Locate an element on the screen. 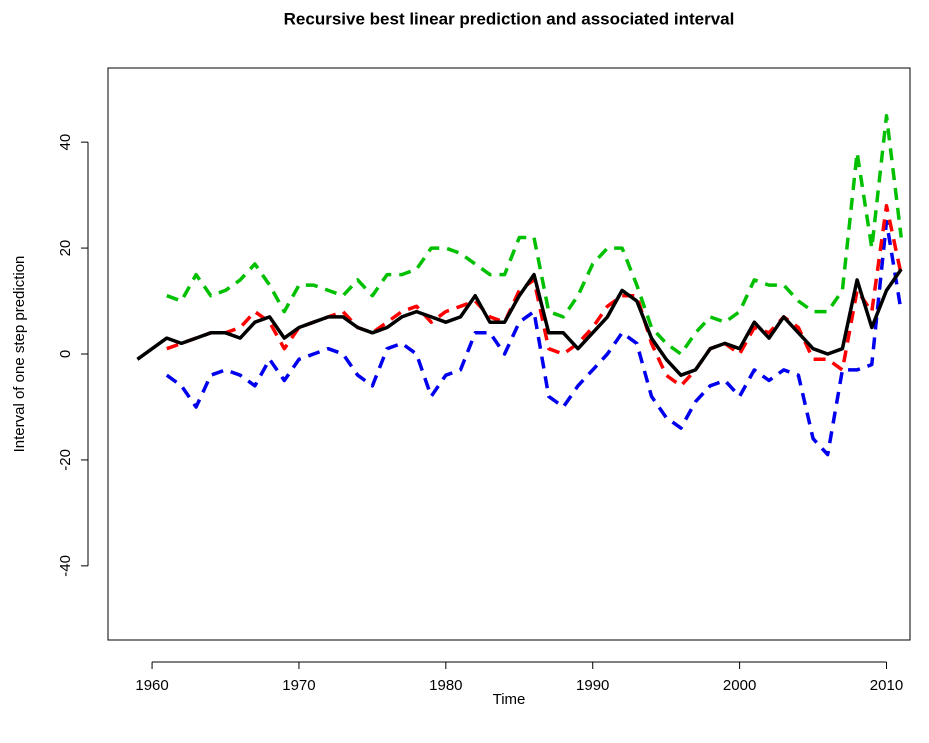 Image resolution: width=929 pixels, height=743 pixels. x-tick-label: 1970 is located at coordinates (298, 685).